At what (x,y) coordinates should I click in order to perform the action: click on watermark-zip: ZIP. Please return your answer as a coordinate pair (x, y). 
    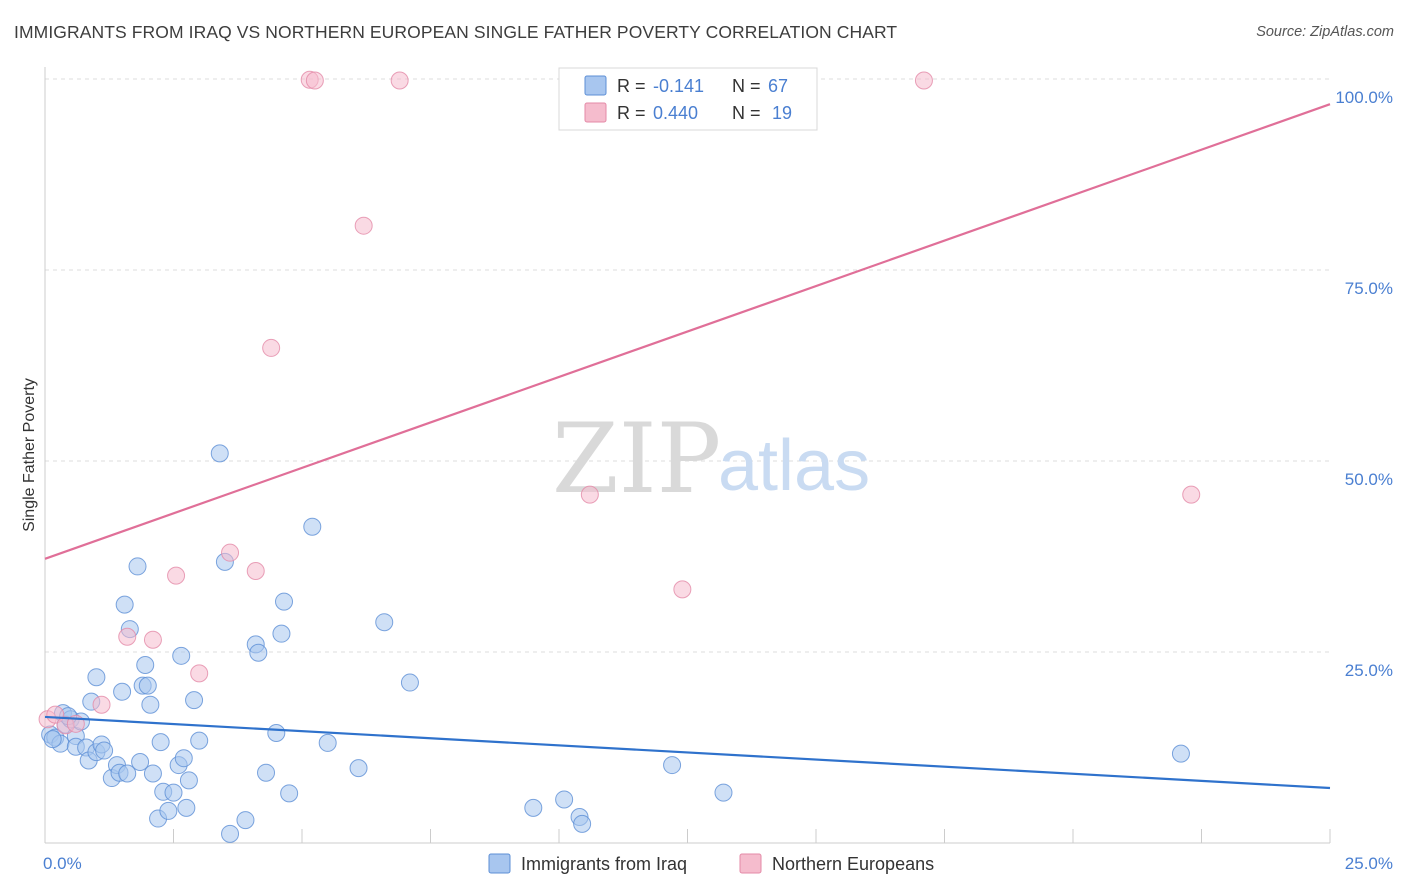
    Looking at the image, I should click on (636, 459).